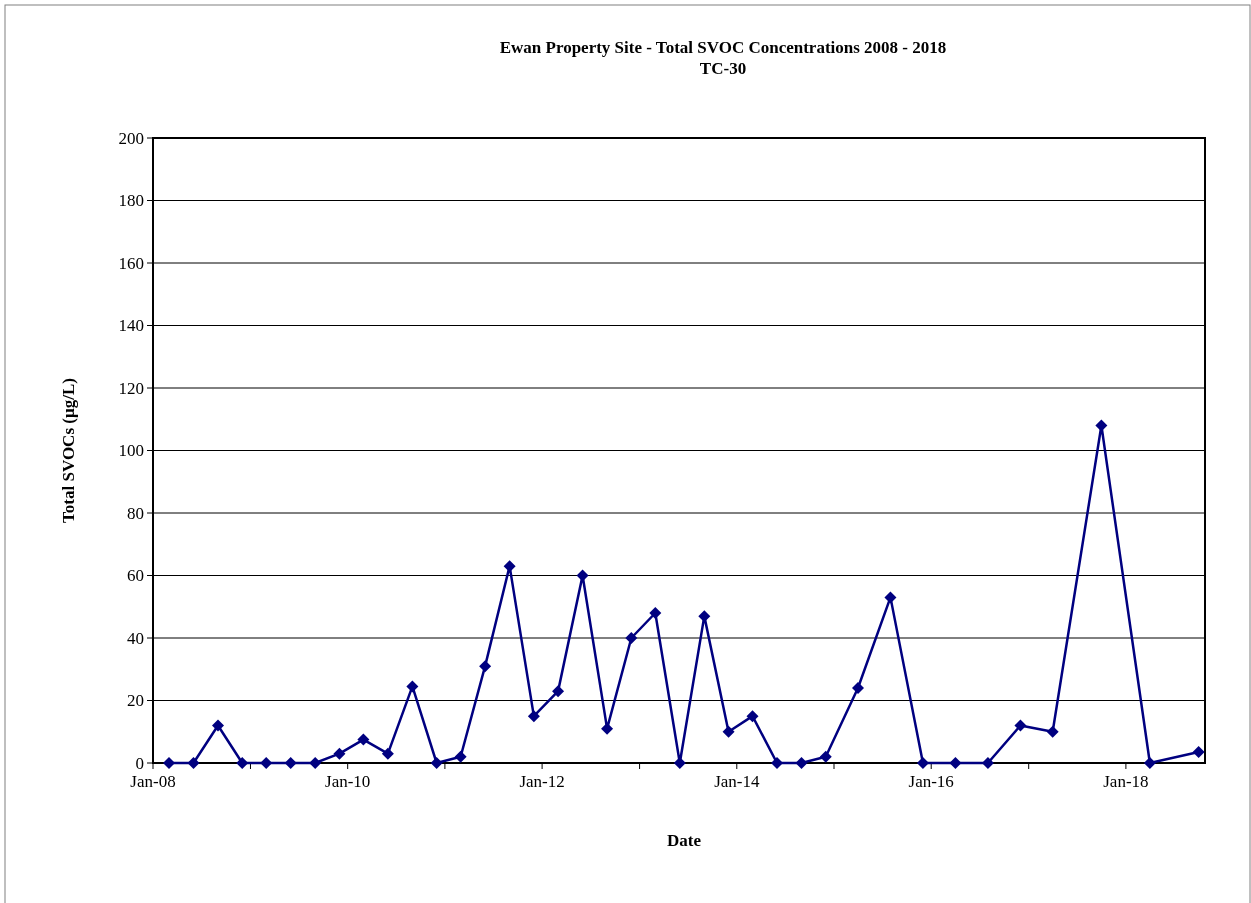  I want to click on x-tick-label: Jan-12, so click(542, 781).